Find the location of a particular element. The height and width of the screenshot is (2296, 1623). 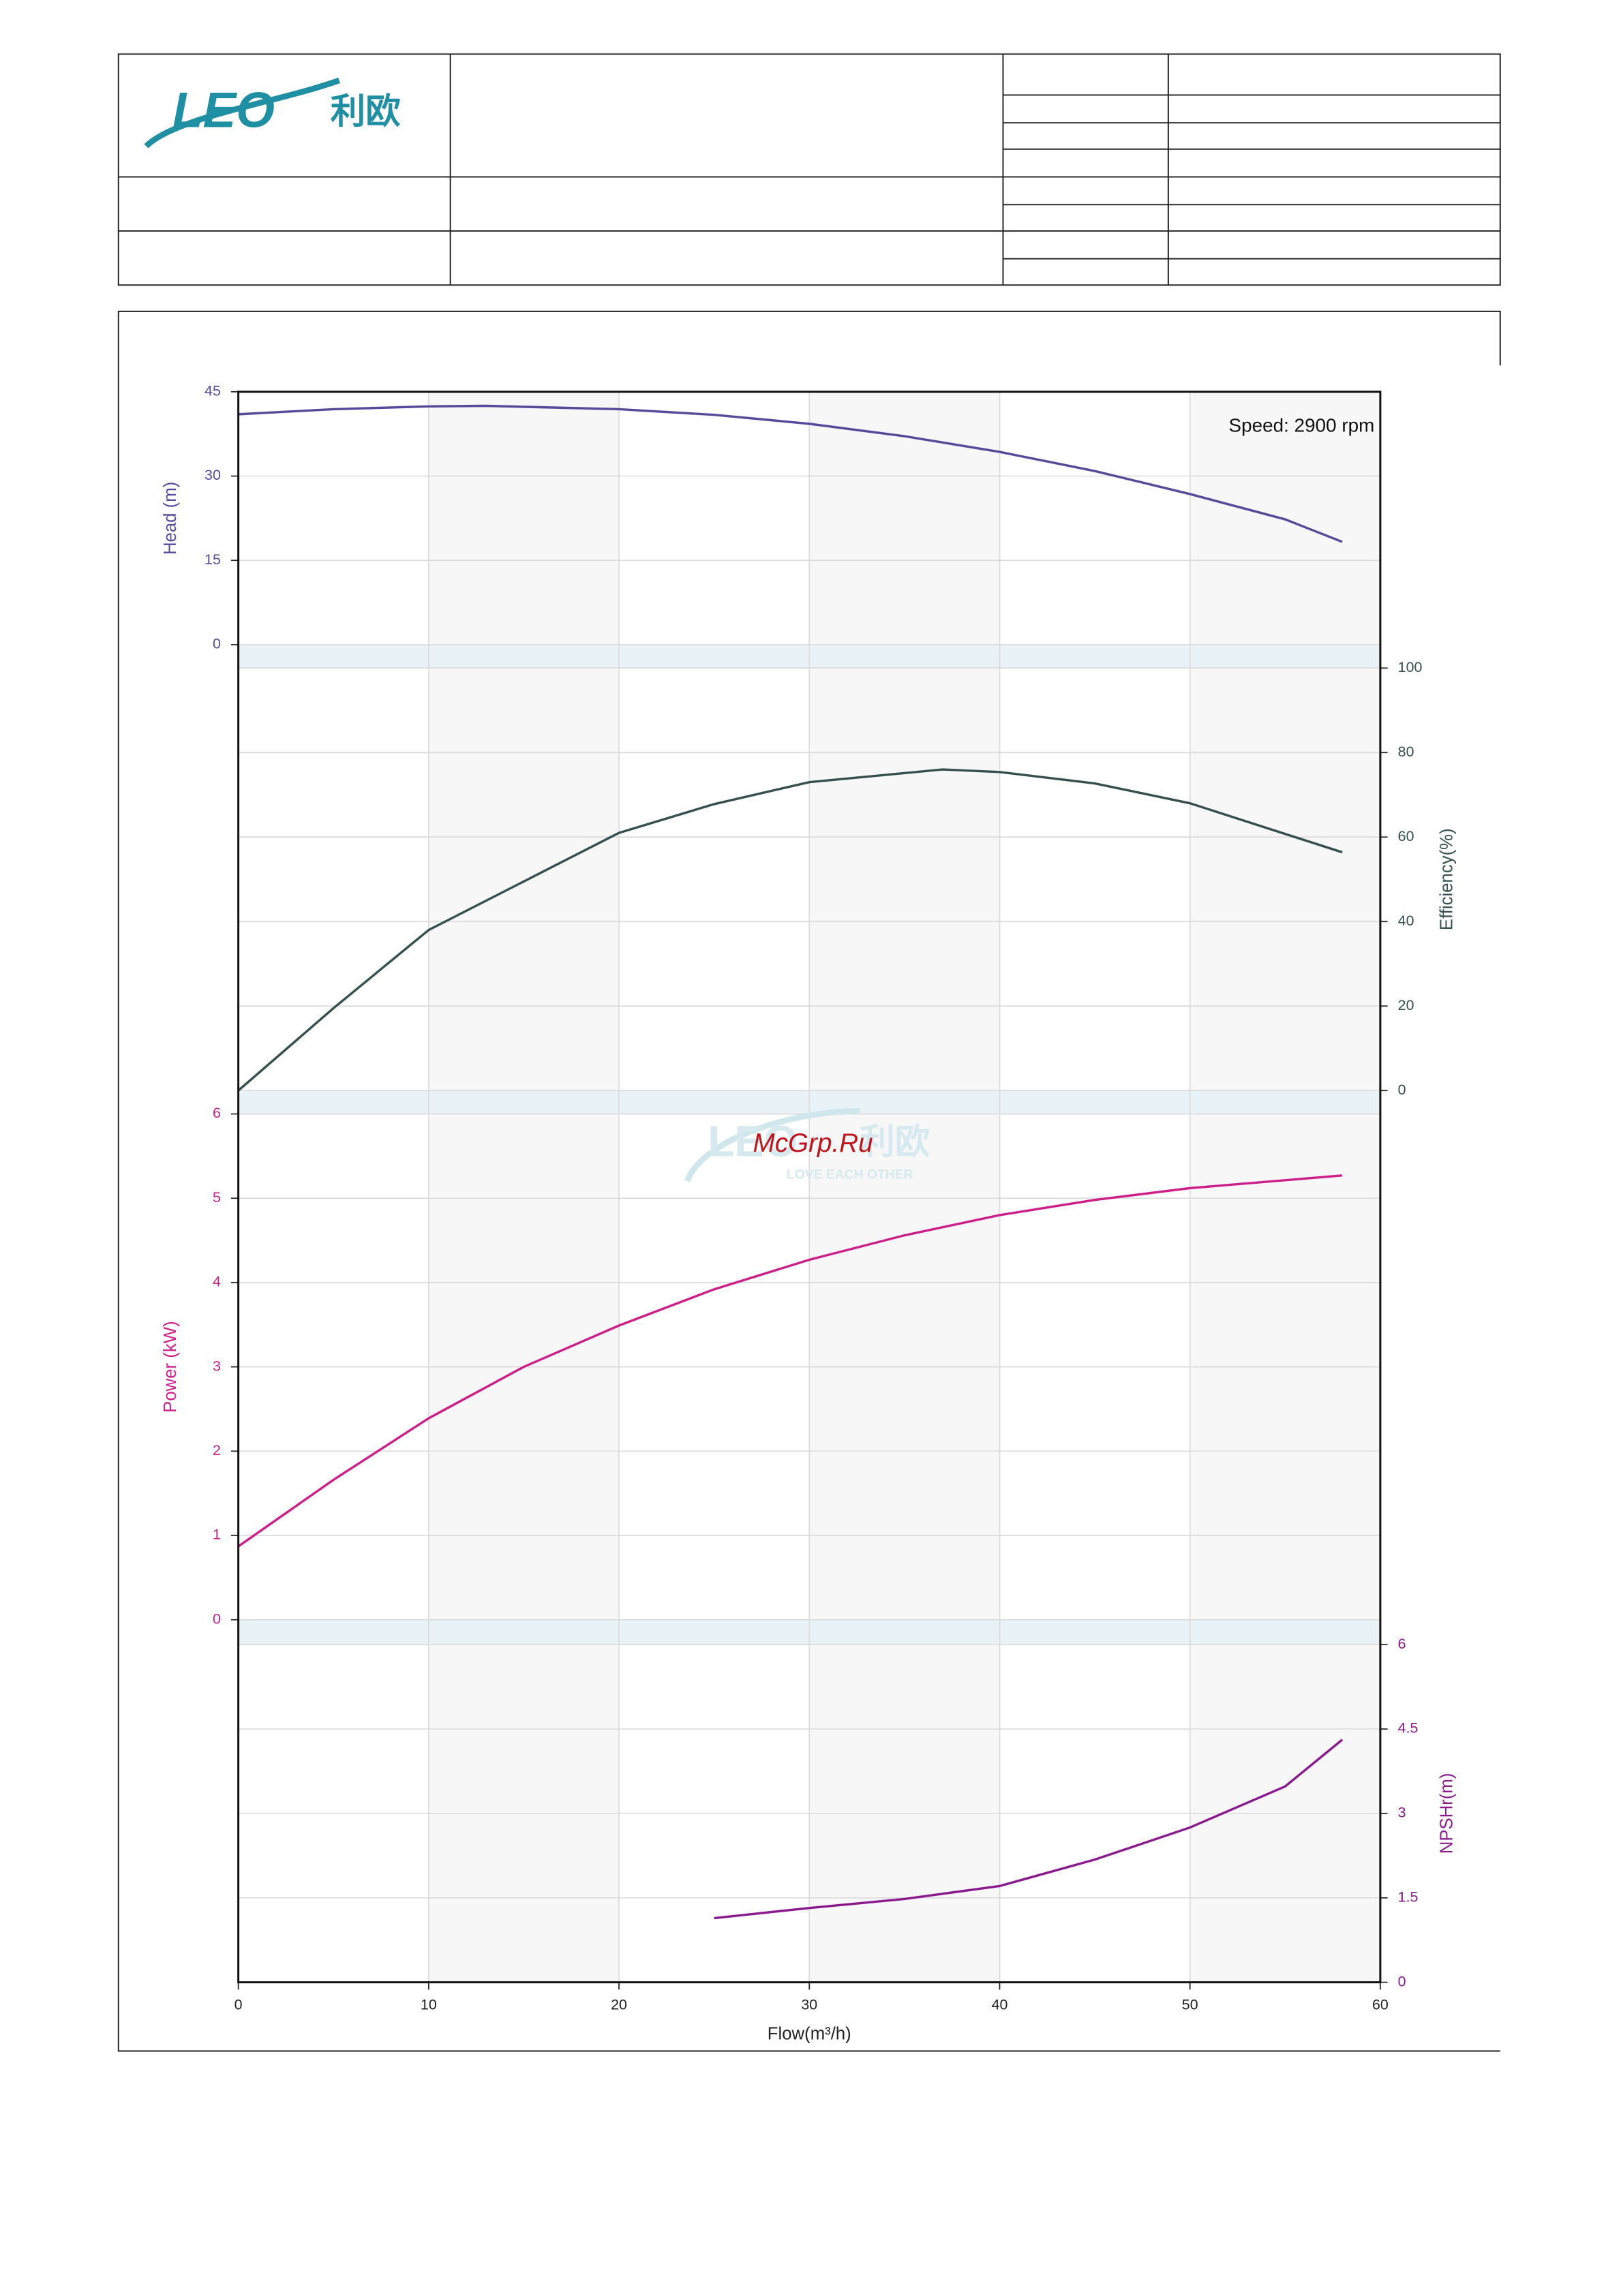

y-tick-label: 80 is located at coordinates (1406, 752).